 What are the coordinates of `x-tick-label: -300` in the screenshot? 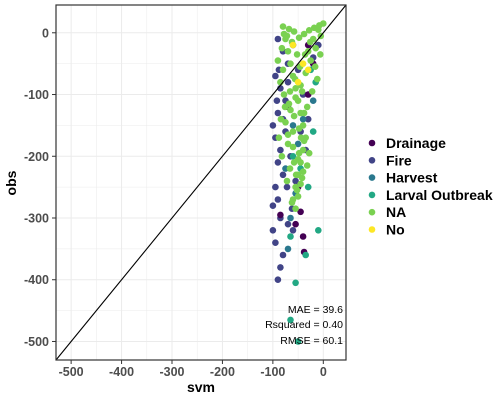 It's located at (171, 372).